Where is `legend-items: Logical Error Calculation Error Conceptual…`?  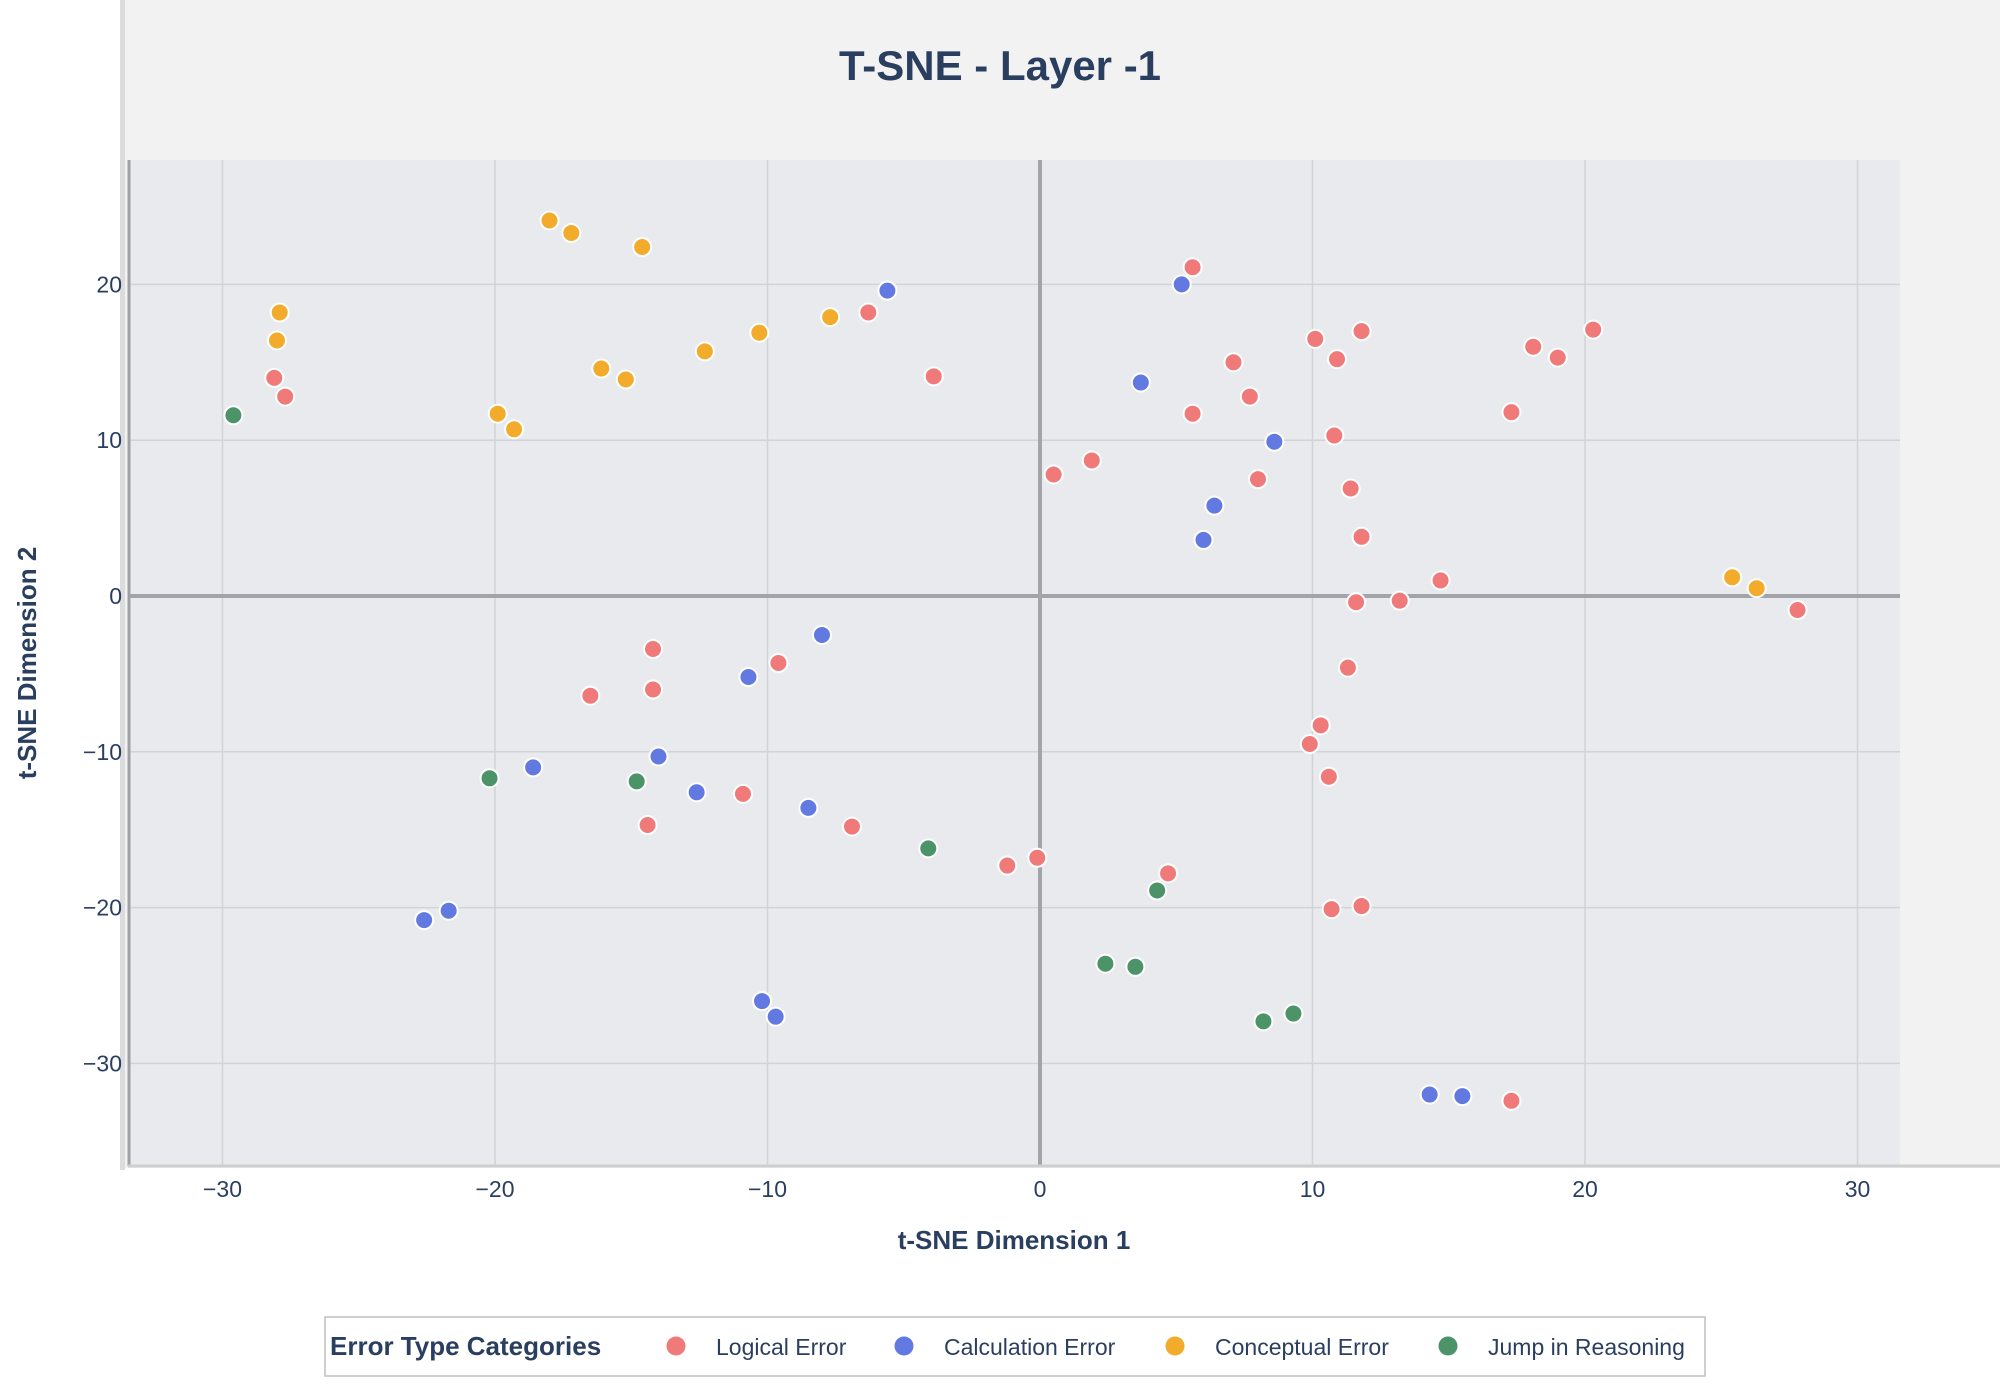 legend-items: Logical Error Calculation Error Conceptual… is located at coordinates (1175, 1347).